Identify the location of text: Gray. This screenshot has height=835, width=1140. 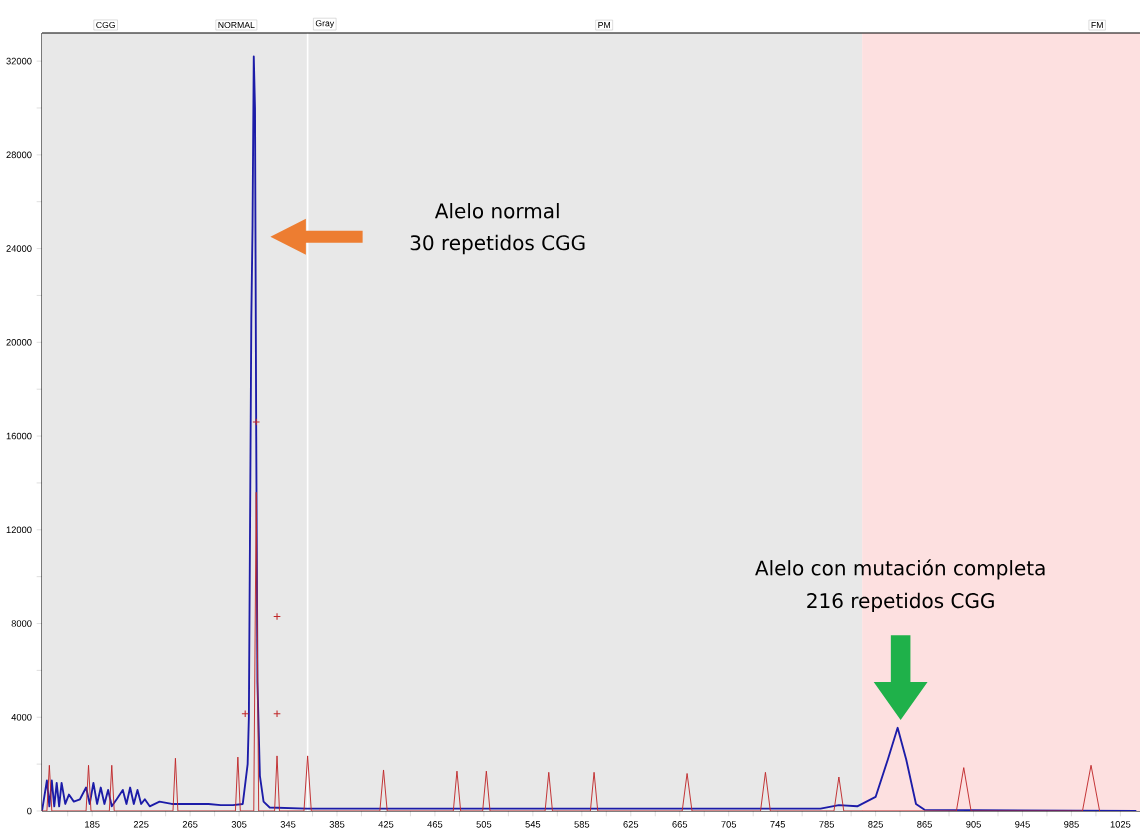
(325, 24).